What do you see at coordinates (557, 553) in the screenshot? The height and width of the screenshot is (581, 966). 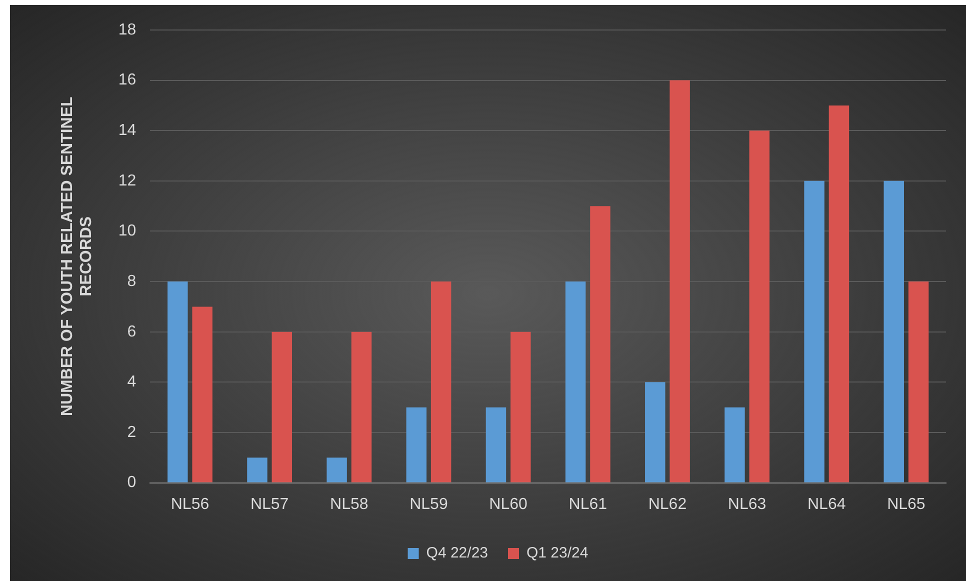 I see `legend-label: Q1 23/24` at bounding box center [557, 553].